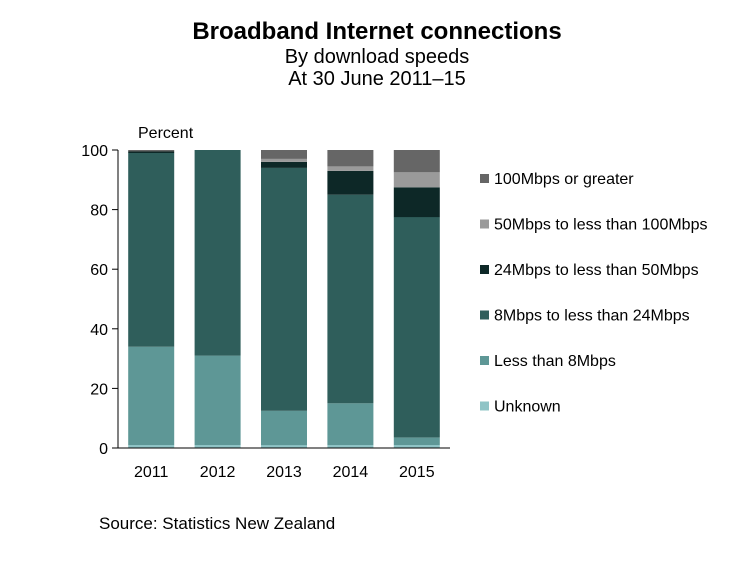 This screenshot has height=580, width=754. I want to click on legend-label: 24Mbps to less than 50Mbps, so click(596, 270).